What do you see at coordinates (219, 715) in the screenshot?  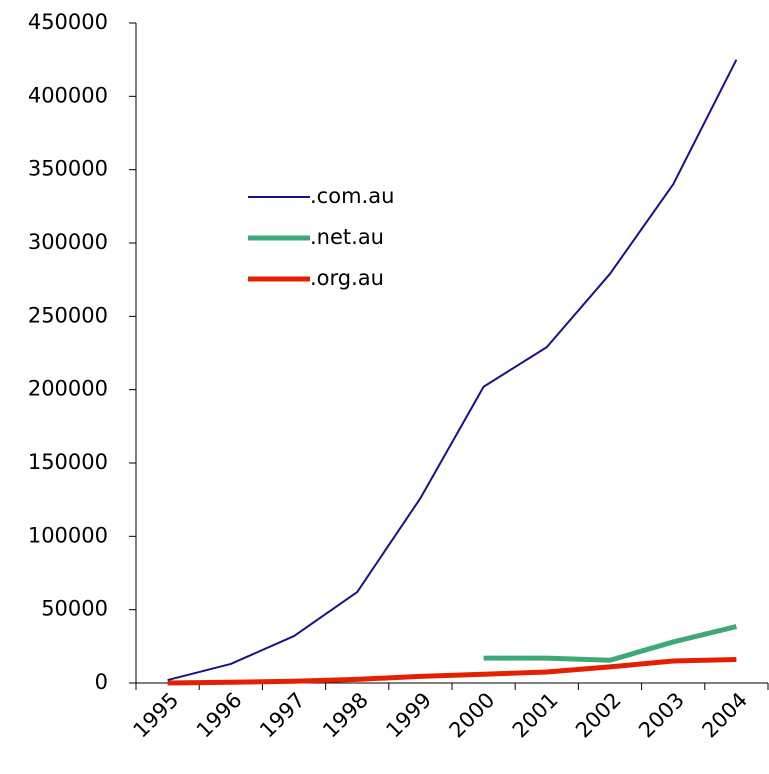 I see `x-tick-label: 1996` at bounding box center [219, 715].